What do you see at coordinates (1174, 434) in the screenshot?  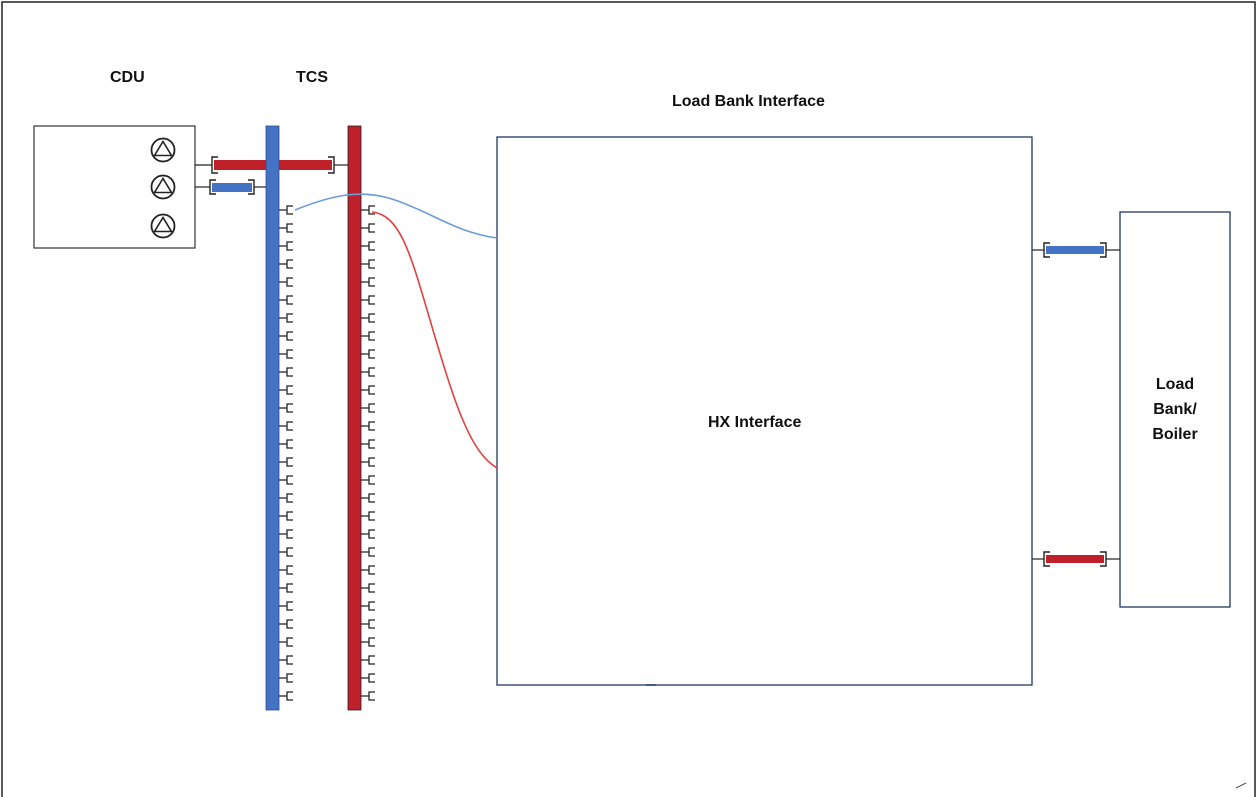 I see `load-bank-label-line3: Boiler` at bounding box center [1174, 434].